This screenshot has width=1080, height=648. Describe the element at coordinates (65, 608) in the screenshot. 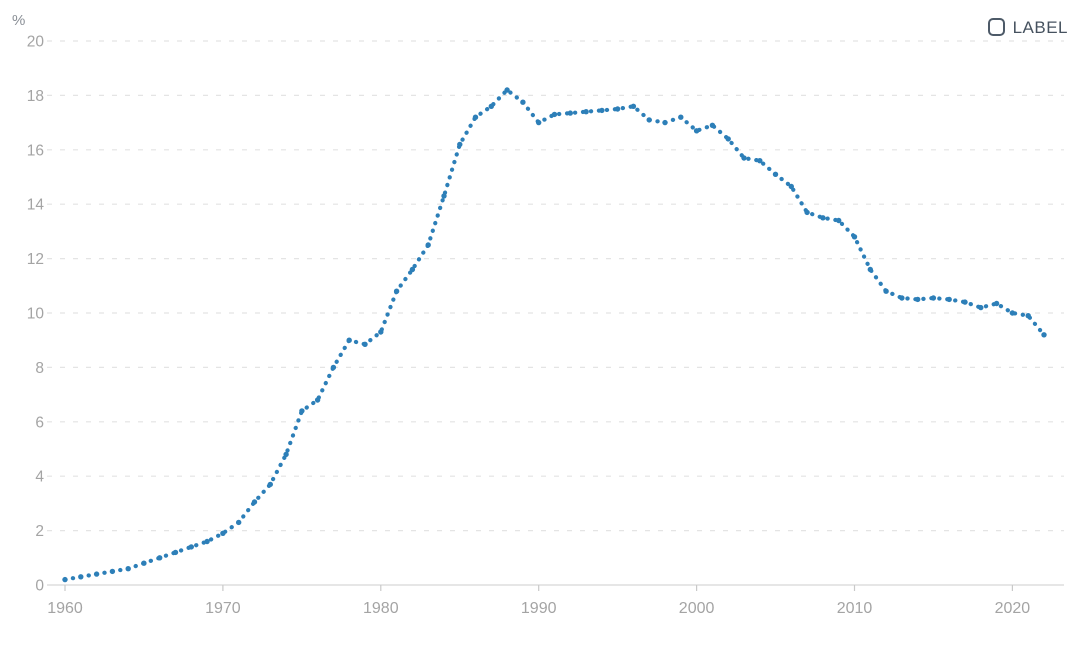

I see `x-axis-tick-label: 1960` at that location.